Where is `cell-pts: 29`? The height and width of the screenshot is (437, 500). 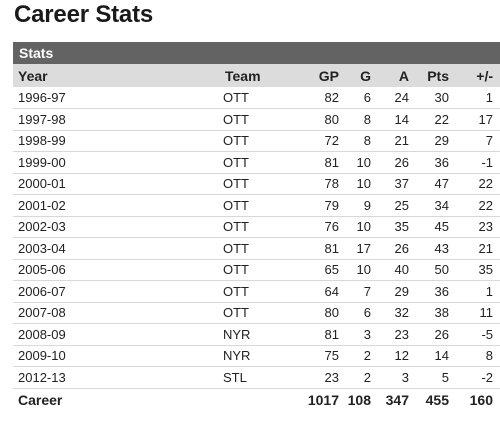 cell-pts: 29 is located at coordinates (429, 141).